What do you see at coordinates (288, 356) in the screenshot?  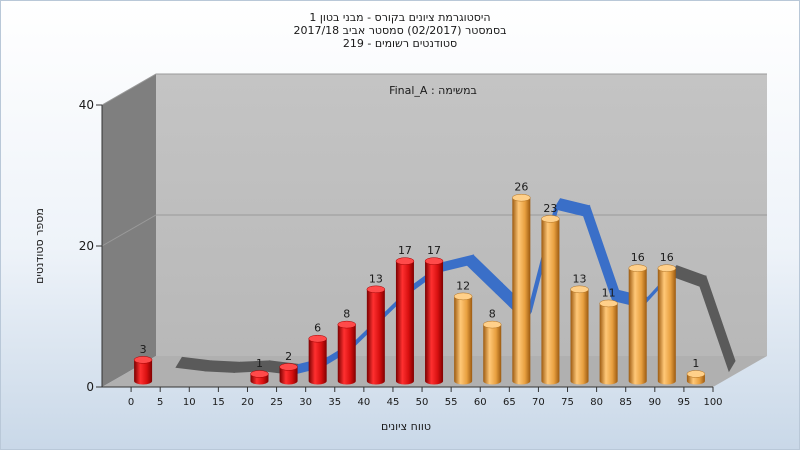 I see `data-label: 2` at bounding box center [288, 356].